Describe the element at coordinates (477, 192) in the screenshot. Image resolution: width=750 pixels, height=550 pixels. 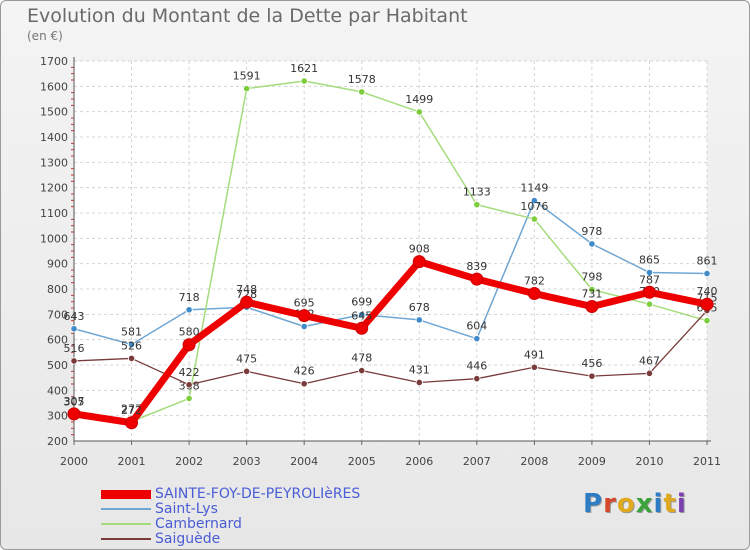
I see `data-label: 1133` at that location.